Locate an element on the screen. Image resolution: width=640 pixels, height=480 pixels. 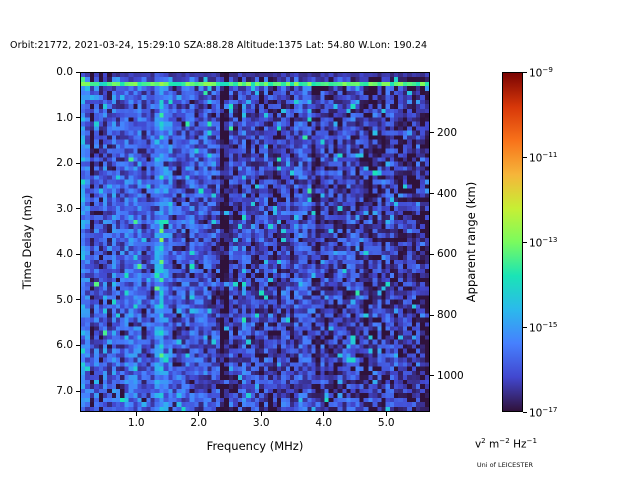
colorbar-tick-label: 10−13 is located at coordinates (543, 242).